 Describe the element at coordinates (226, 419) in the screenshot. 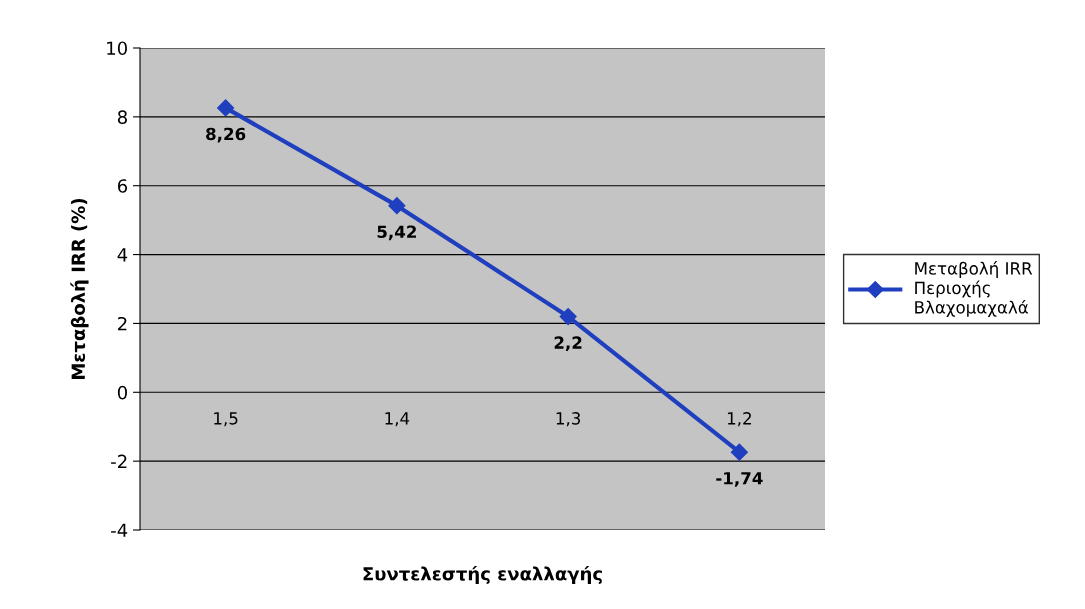

I see `x-tick-label: 1,5` at that location.